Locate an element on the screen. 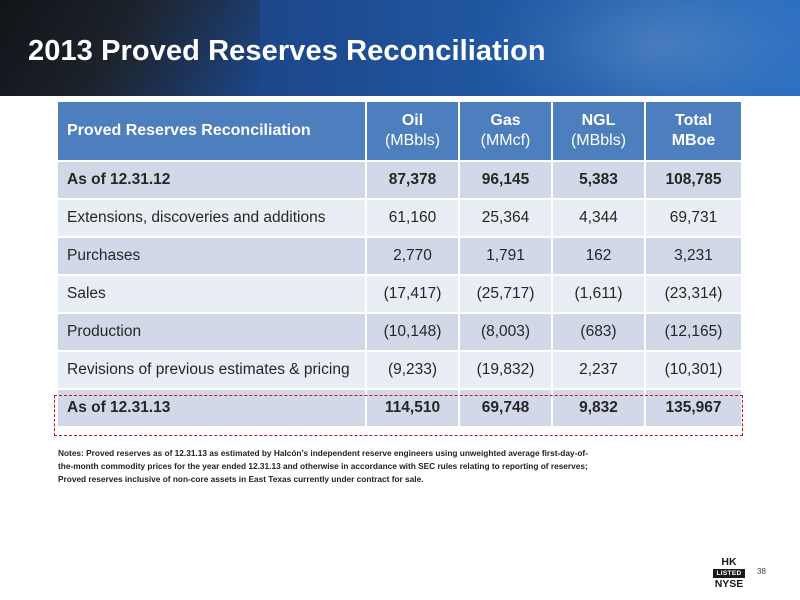  cell-total: 3,231 is located at coordinates (693, 256).